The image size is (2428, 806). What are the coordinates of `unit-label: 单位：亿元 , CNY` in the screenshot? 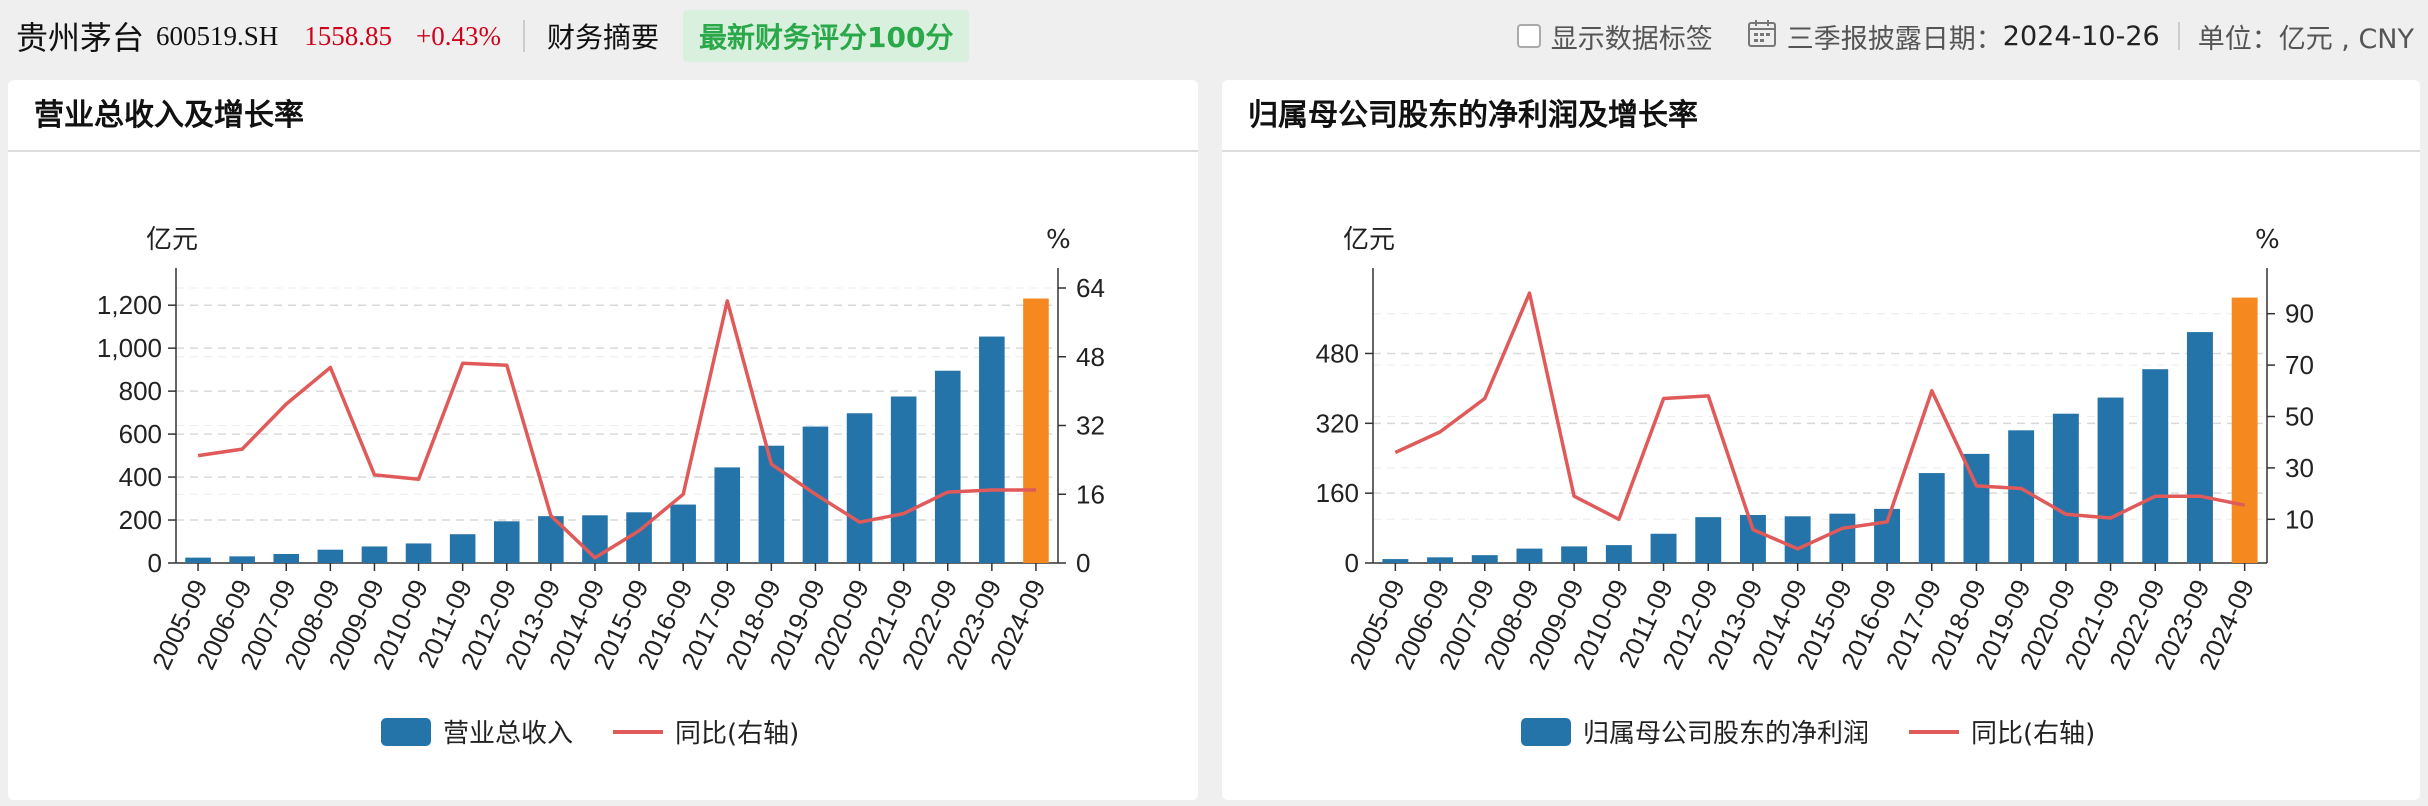 It's located at (2305, 39).